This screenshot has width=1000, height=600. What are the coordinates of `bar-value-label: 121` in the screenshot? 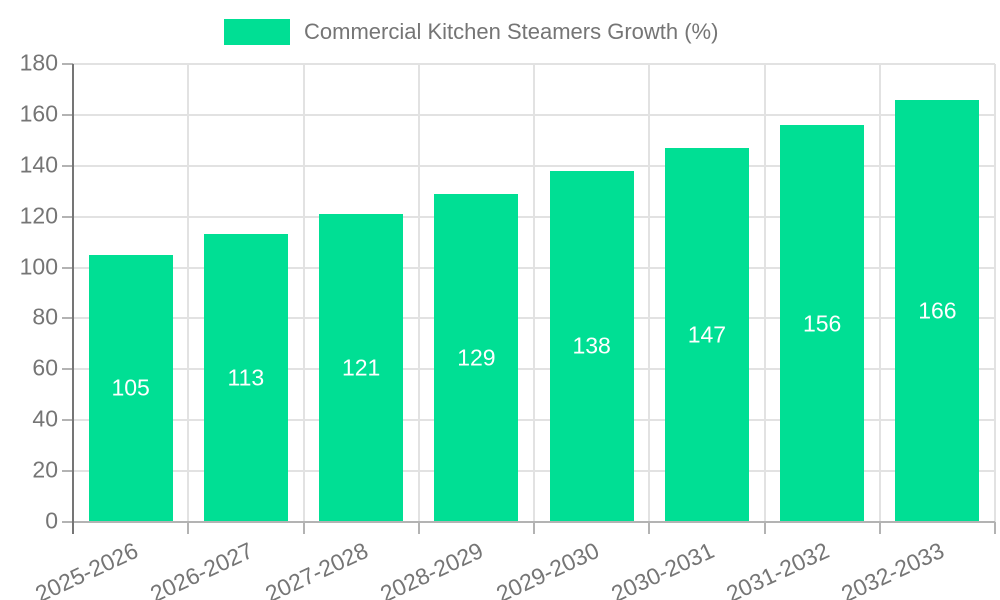 It's located at (361, 367).